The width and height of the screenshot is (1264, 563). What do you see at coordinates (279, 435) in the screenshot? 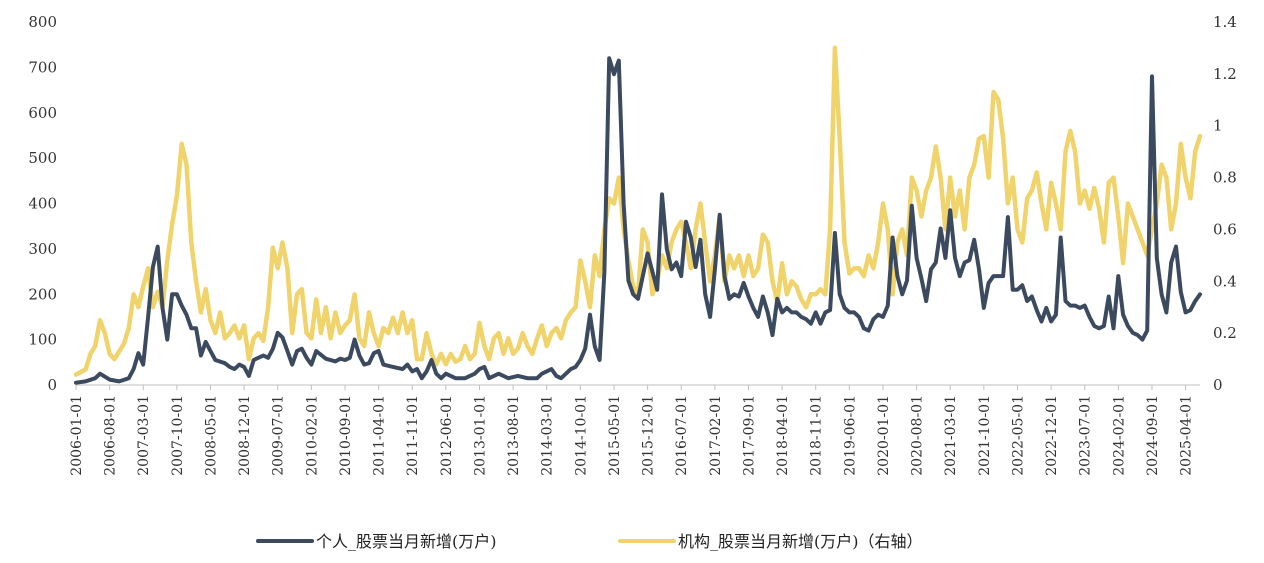
I see `x-tick-label: 2009-07-01` at bounding box center [279, 435].